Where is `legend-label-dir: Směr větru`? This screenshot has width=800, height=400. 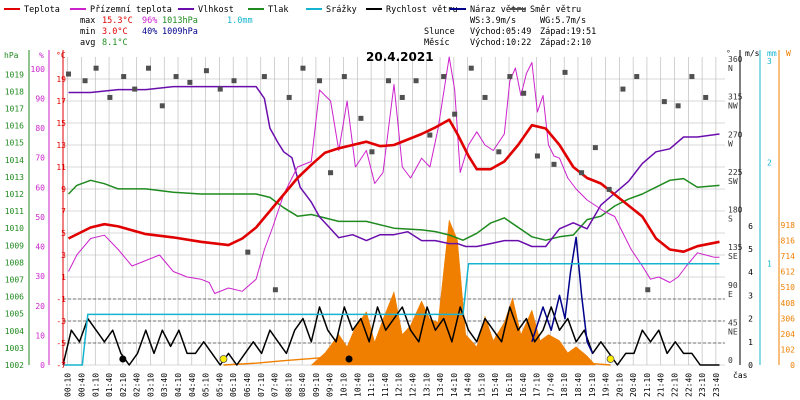 legend-label-dir: Směr větru is located at coordinates (555, 10).